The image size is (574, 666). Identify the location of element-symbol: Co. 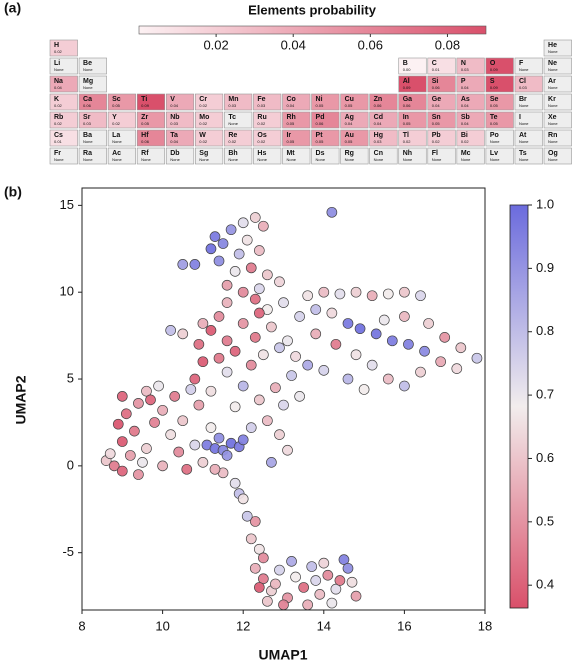
(290, 99).